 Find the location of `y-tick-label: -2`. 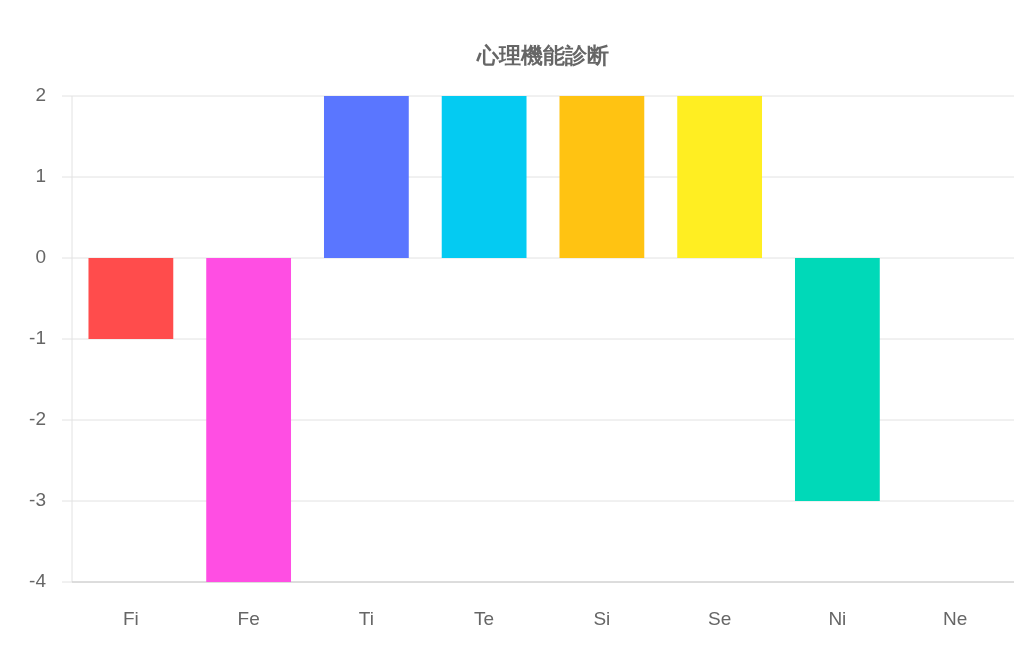

y-tick-label: -2 is located at coordinates (37, 419).